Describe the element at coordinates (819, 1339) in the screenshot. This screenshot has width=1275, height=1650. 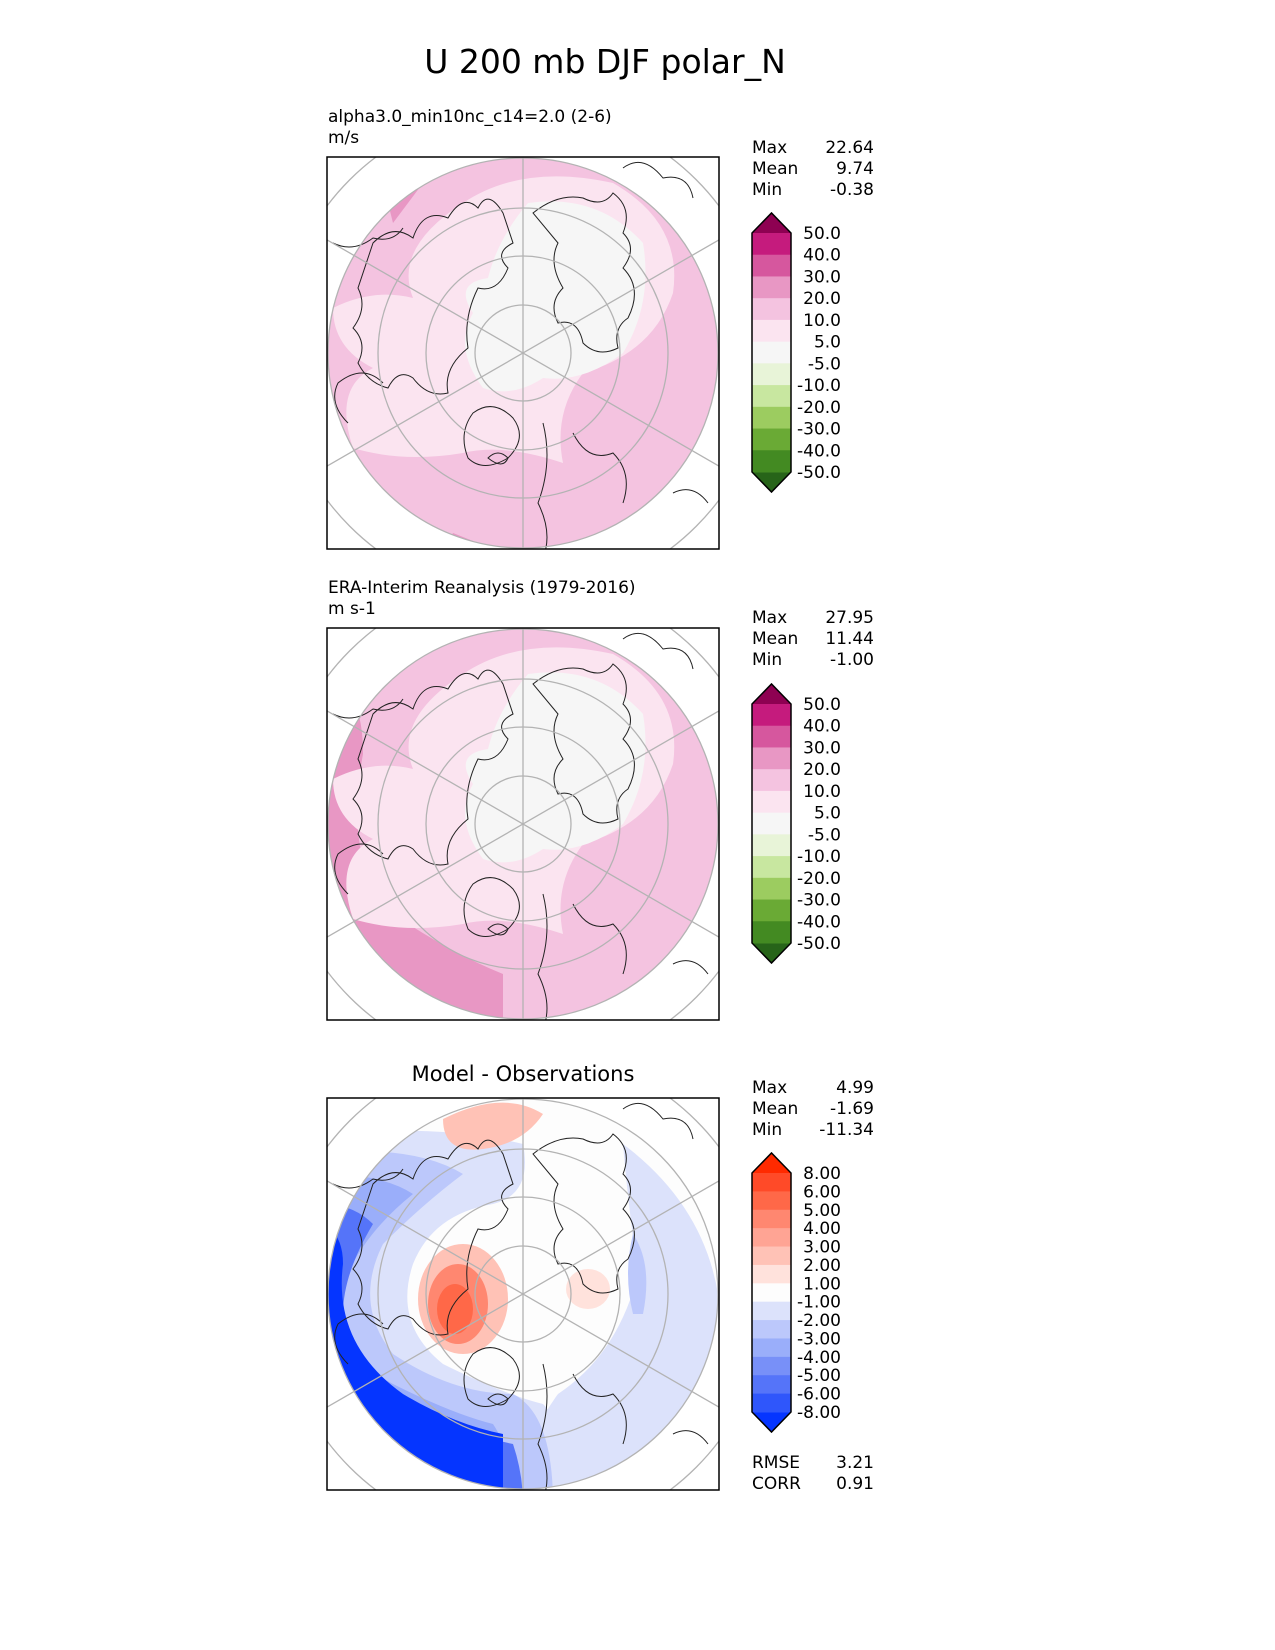
I see `colorbar-tick-label: -3.00` at that location.